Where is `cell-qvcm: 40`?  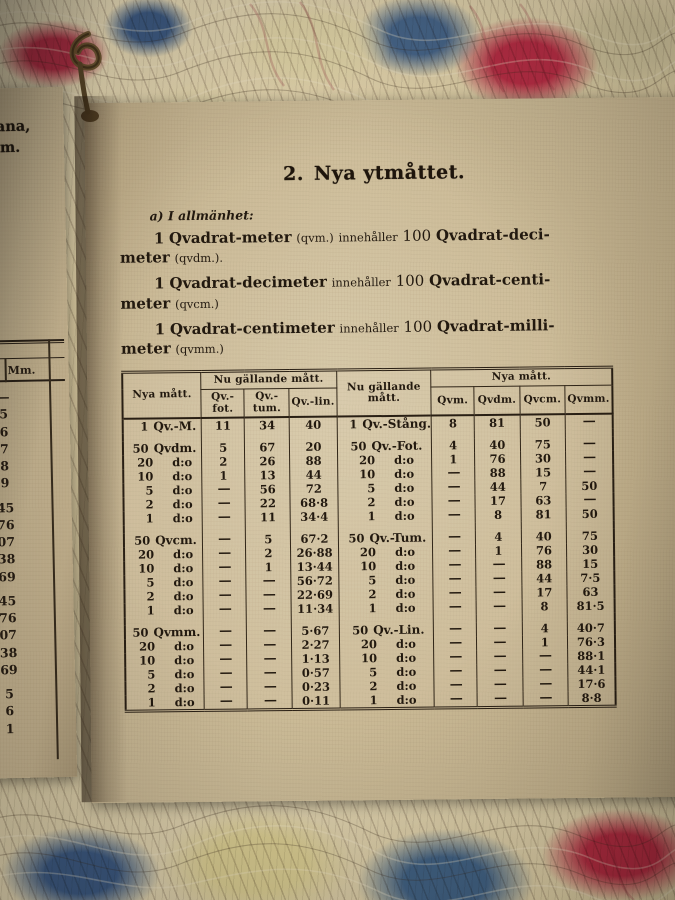 cell-qvcm: 40 is located at coordinates (544, 536).